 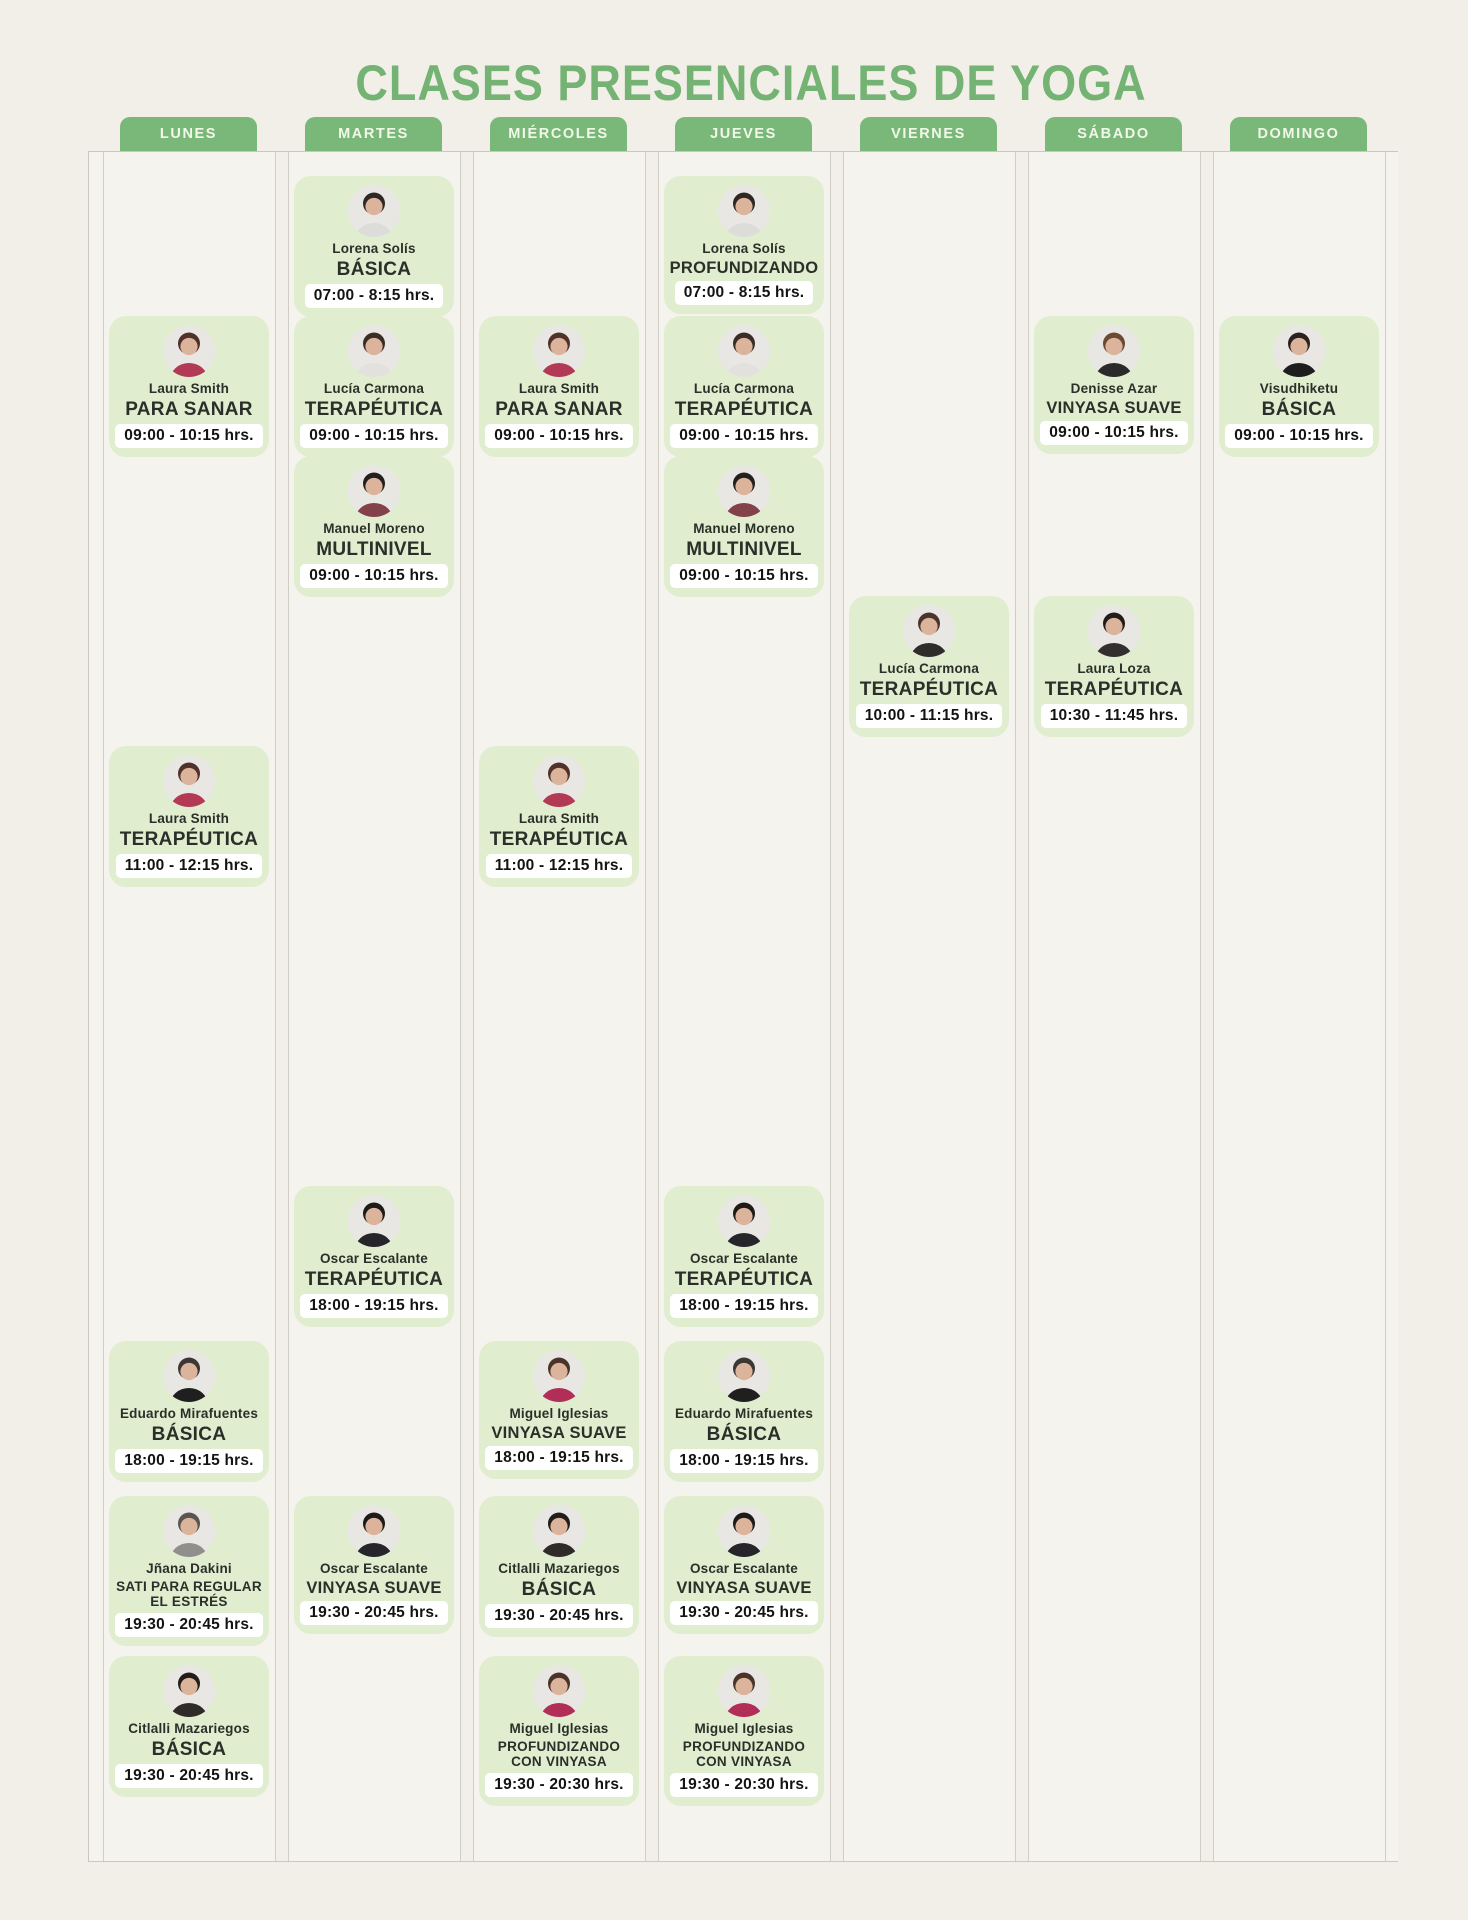 What do you see at coordinates (189, 866) in the screenshot?
I see `class-time: 11:00 - 12:15 hrs.` at bounding box center [189, 866].